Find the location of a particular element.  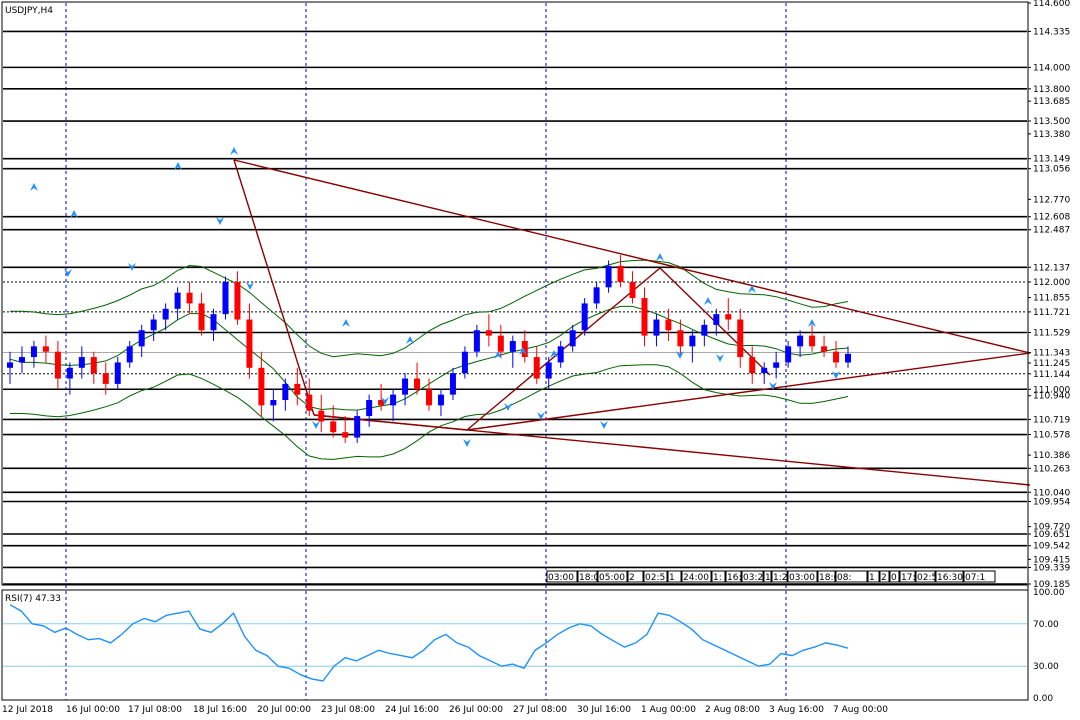

price-label: 111.855 is located at coordinates (1051, 299).